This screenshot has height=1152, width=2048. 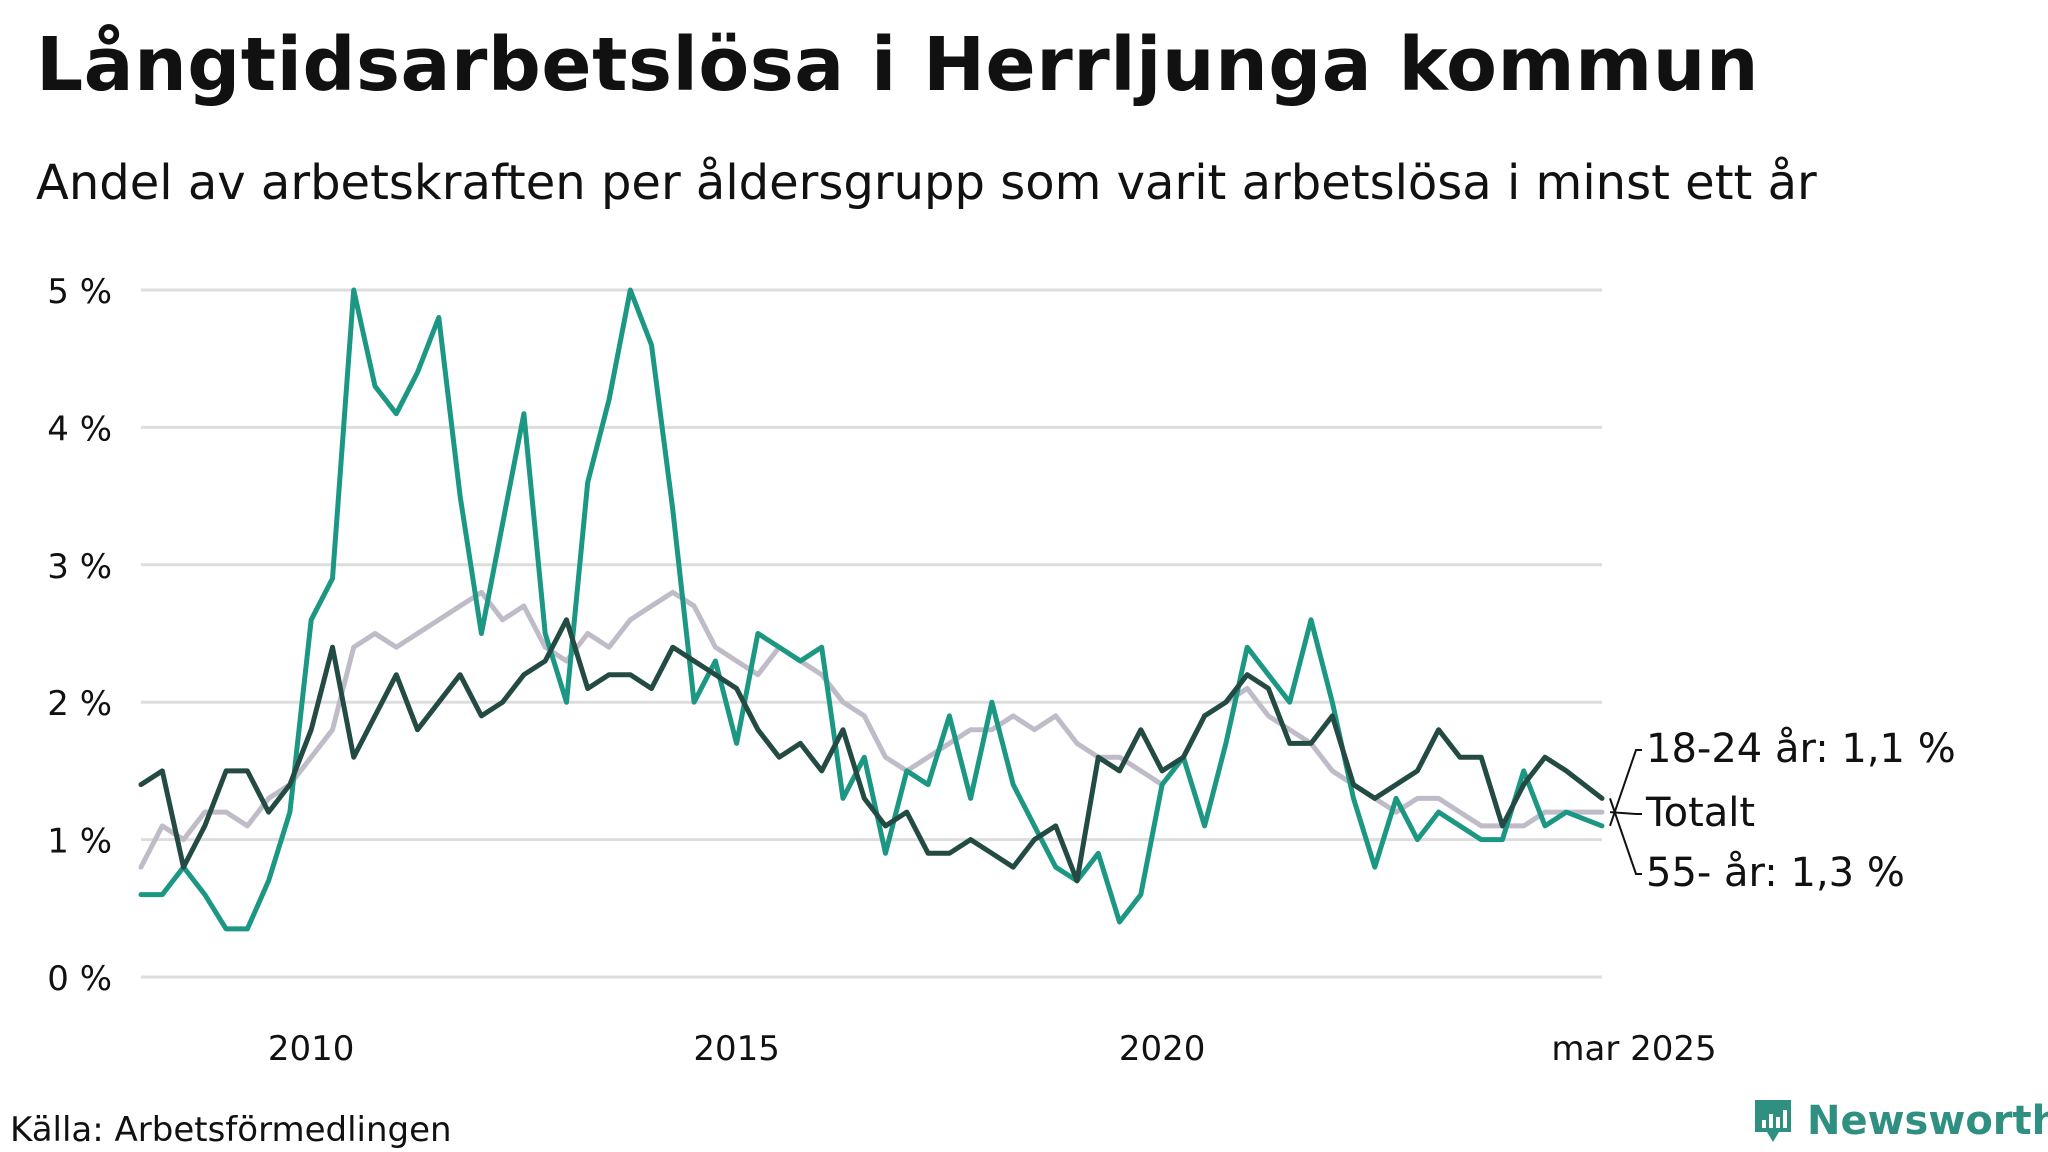 What do you see at coordinates (1700, 813) in the screenshot?
I see `series-end-label: Totalt` at bounding box center [1700, 813].